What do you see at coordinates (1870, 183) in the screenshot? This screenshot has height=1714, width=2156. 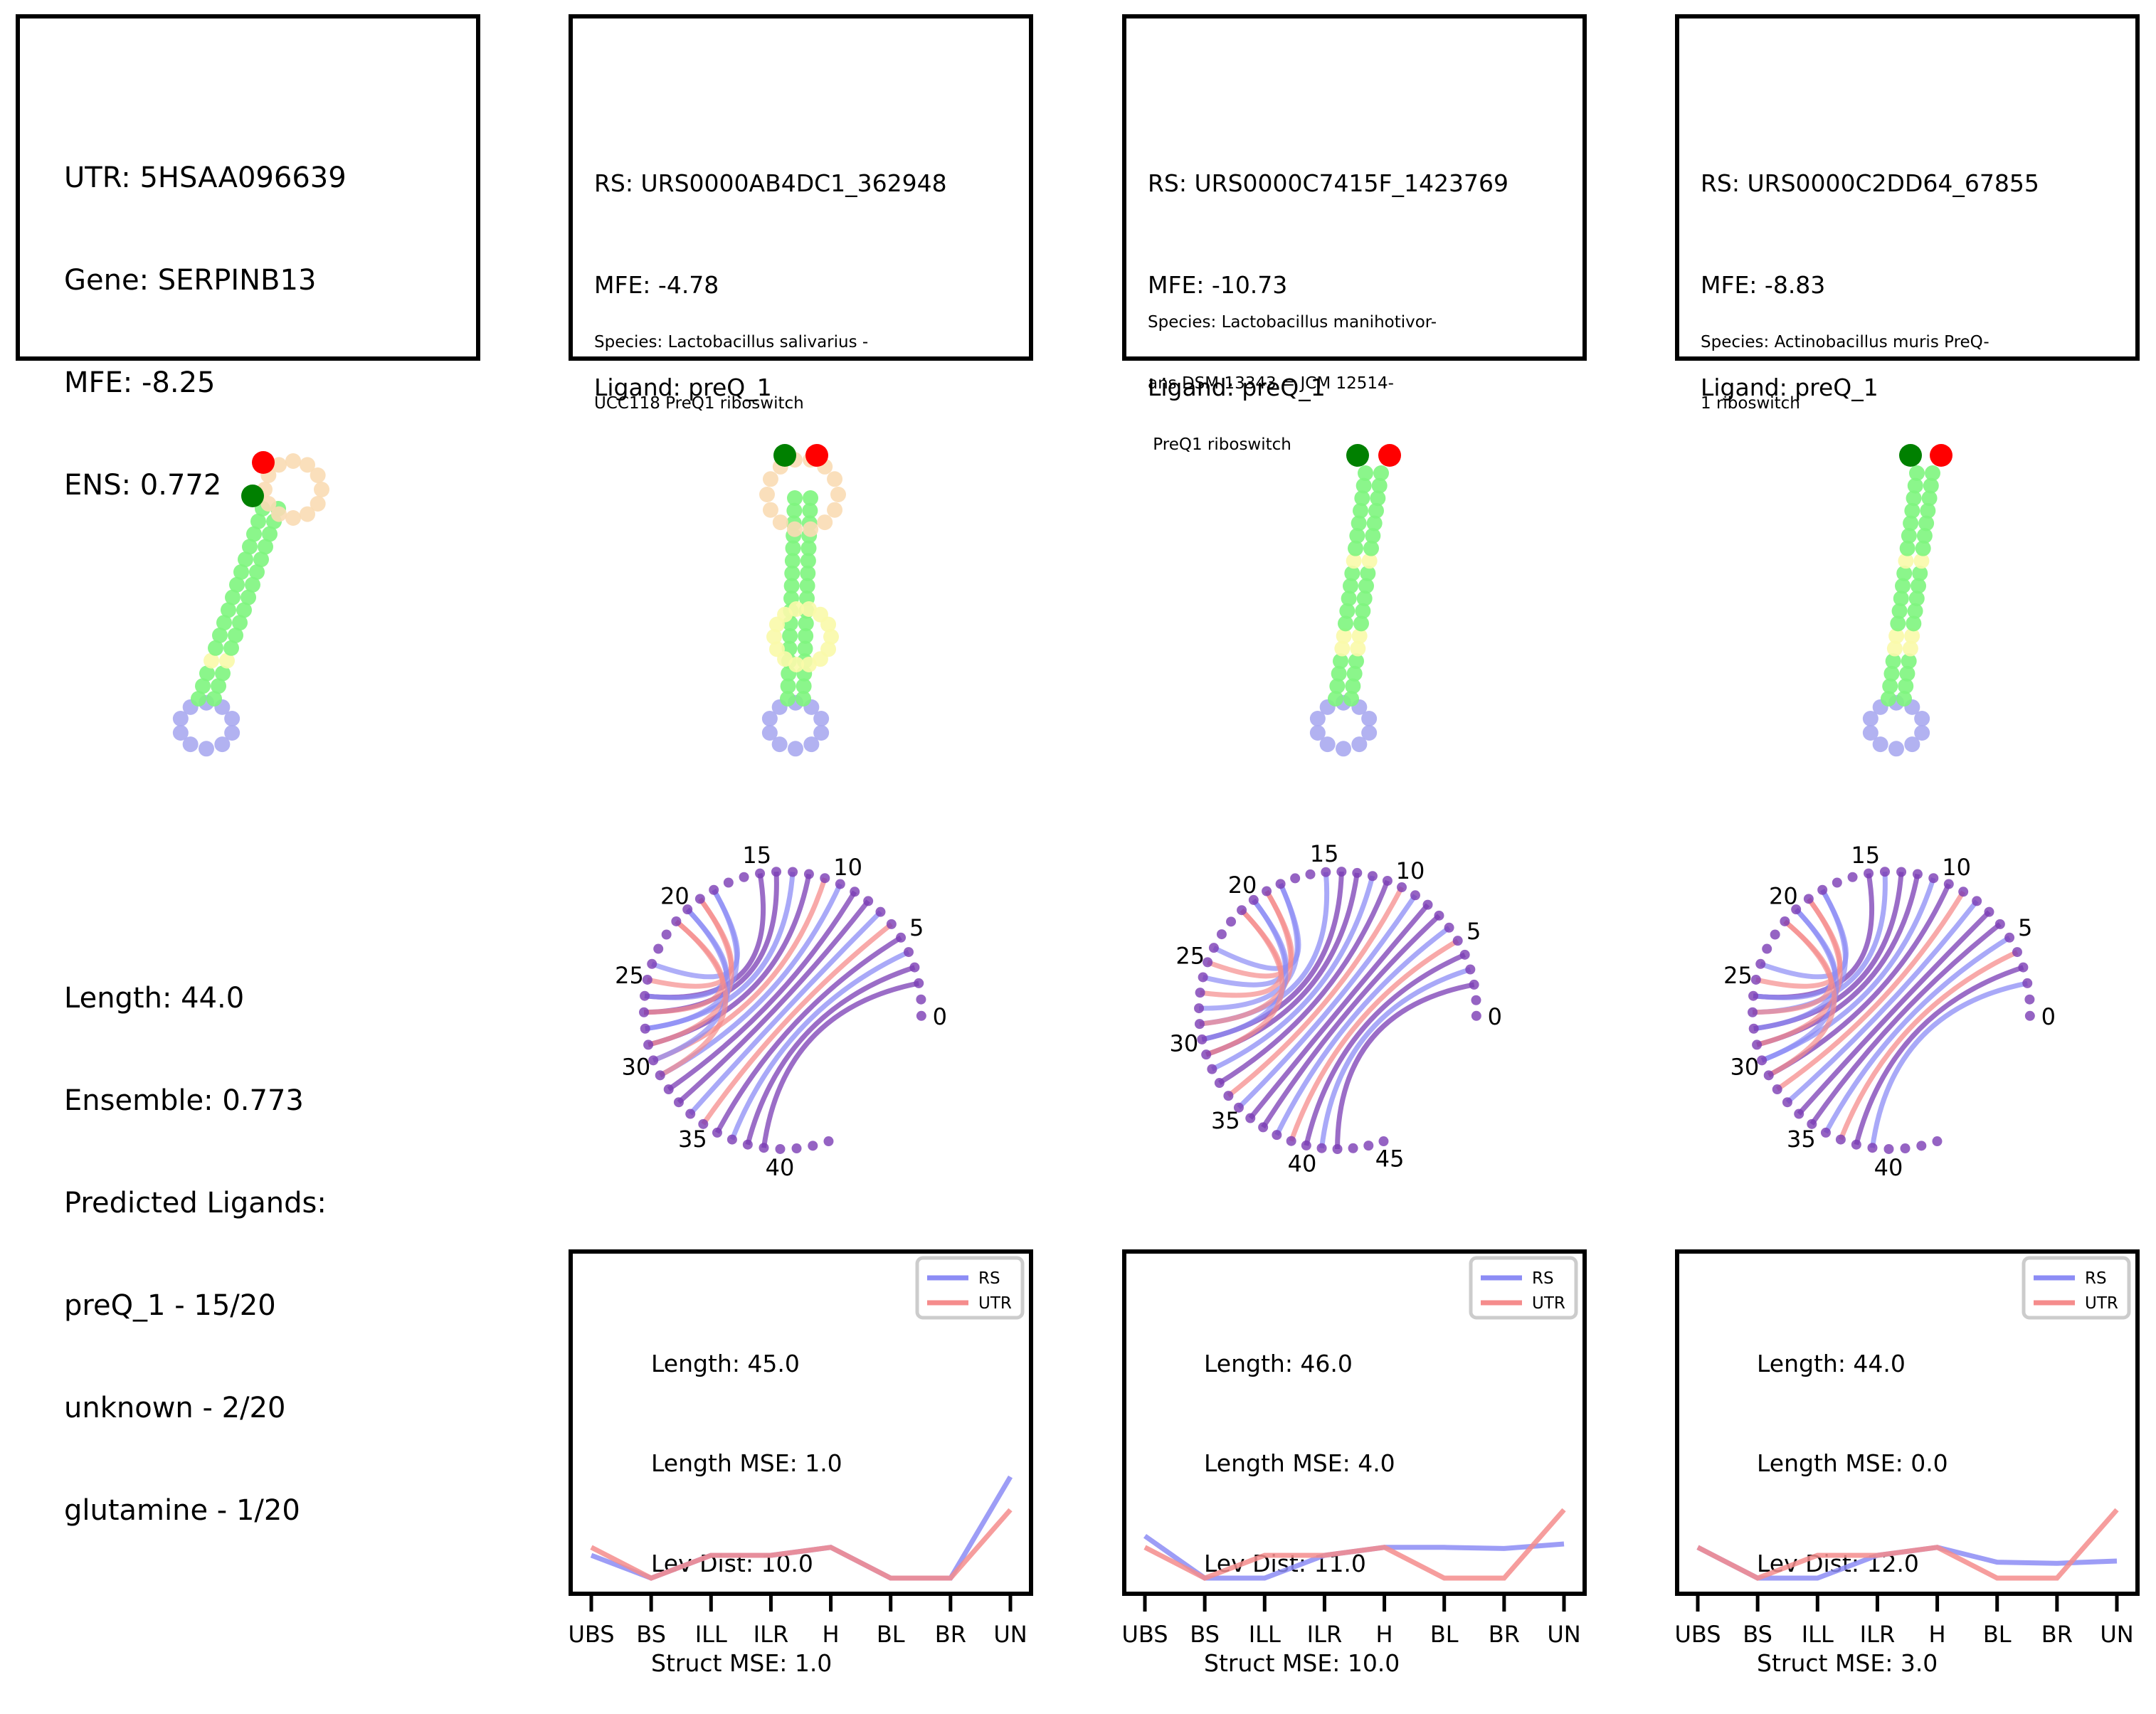 I see `rs-id-line: RS: URS0000C2DD64_67855` at bounding box center [1870, 183].